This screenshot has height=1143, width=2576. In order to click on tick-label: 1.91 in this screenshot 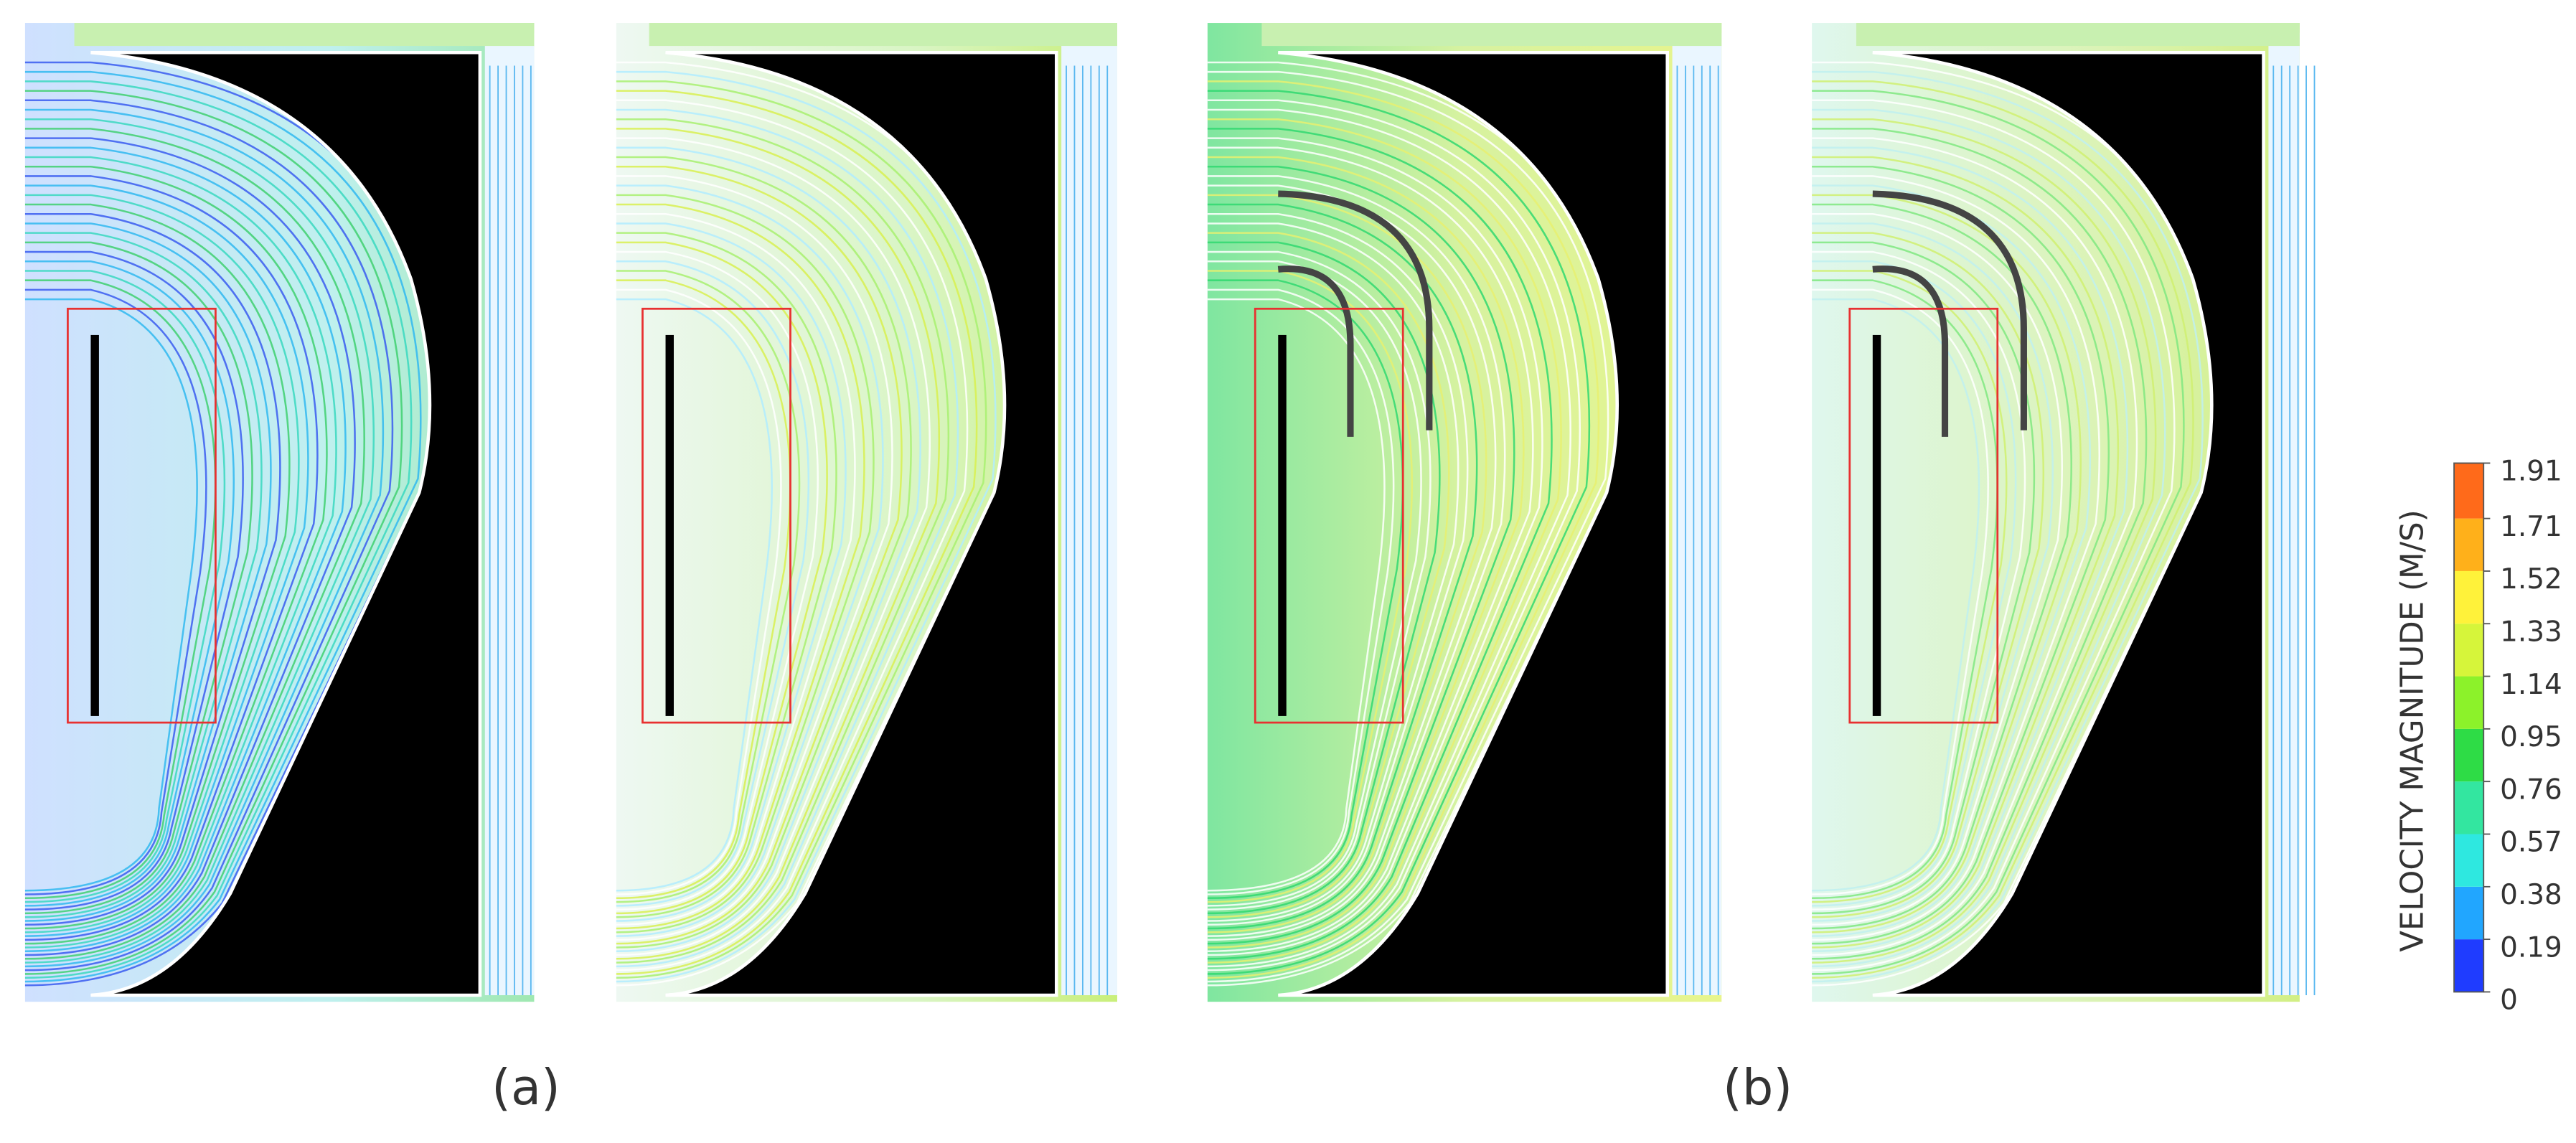, I will do `click(2531, 472)`.